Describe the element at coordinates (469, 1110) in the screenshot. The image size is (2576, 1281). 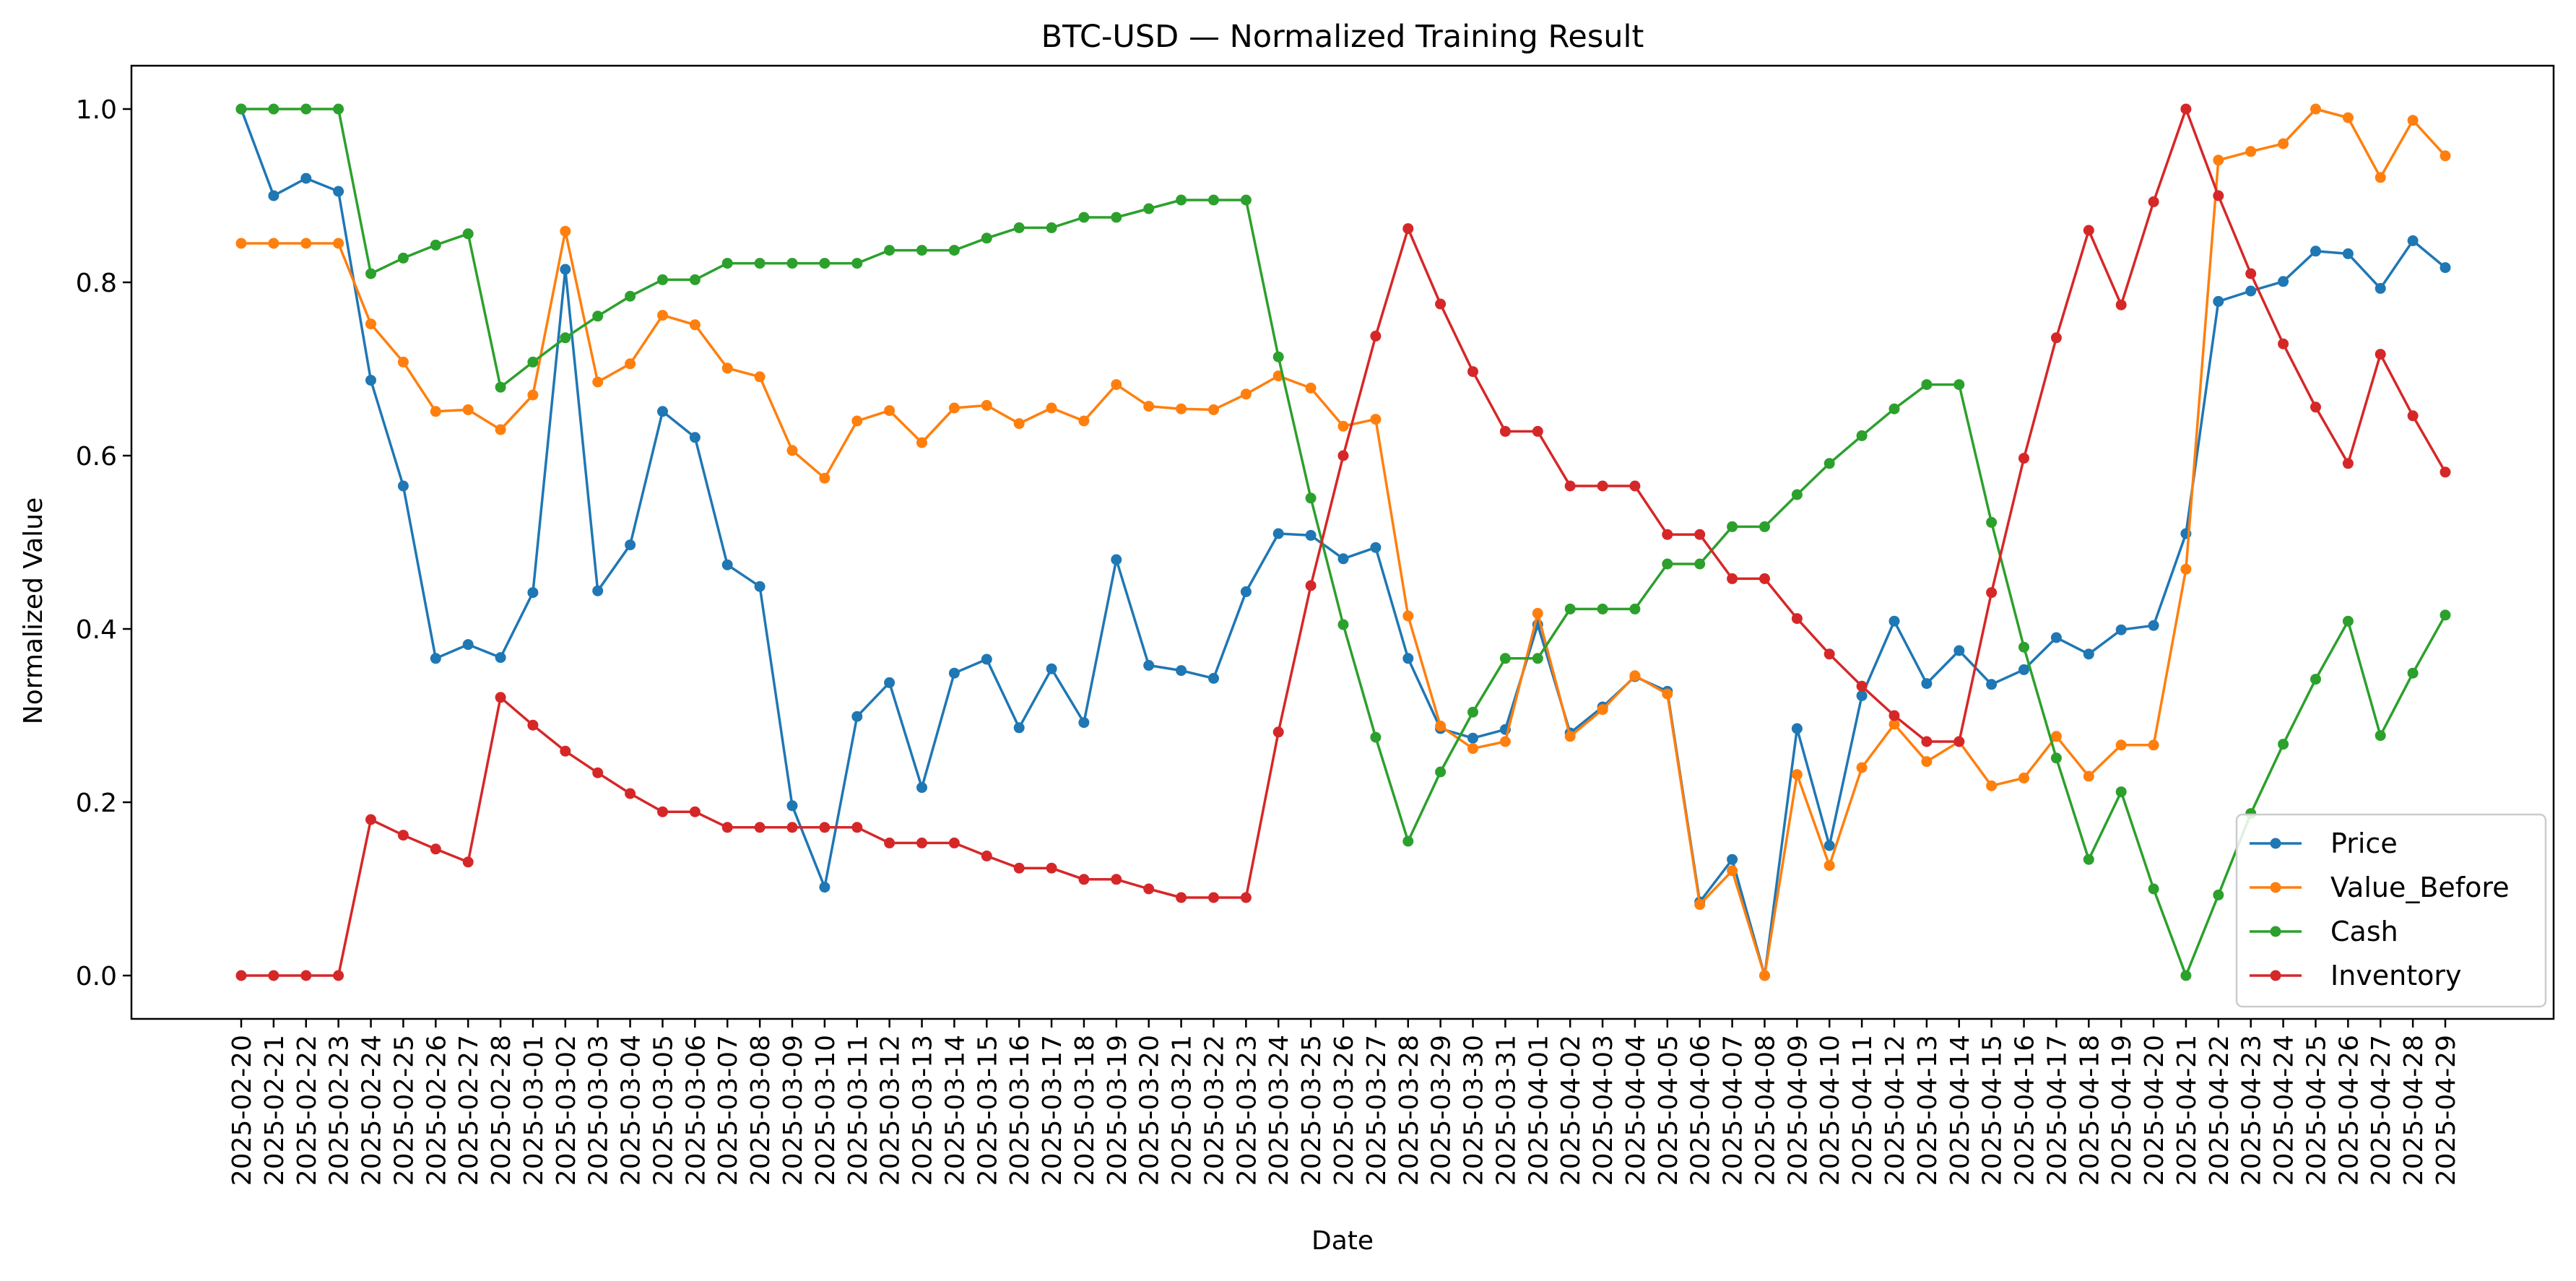
I see `x-tick-label: 2025-02-27` at that location.